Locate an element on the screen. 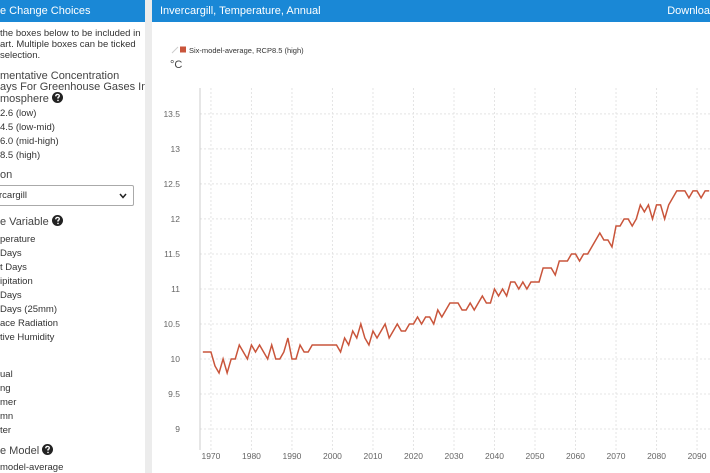 This screenshot has height=473, width=710. legend-icon is located at coordinates (175, 50).